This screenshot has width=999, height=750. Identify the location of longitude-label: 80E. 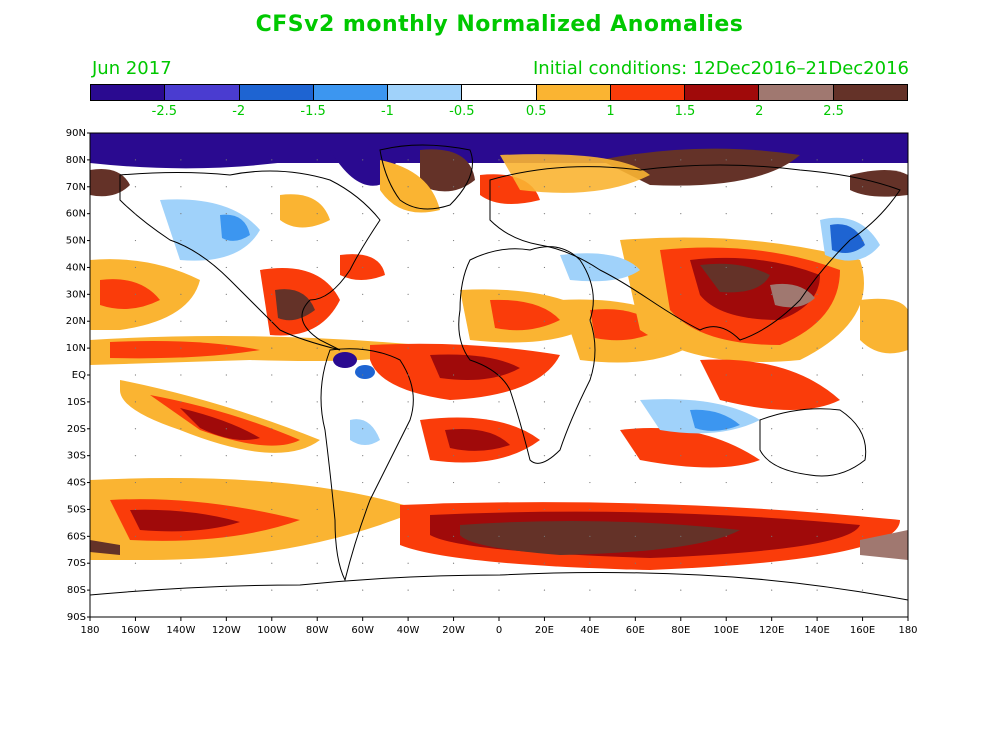
(680, 630).